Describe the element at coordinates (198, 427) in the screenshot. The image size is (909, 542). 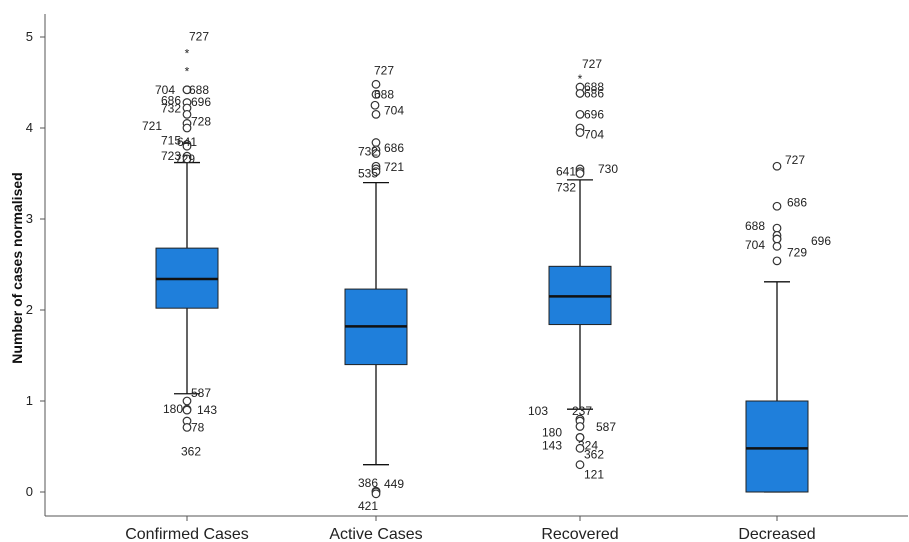
I see `outlier-label: 78` at that location.